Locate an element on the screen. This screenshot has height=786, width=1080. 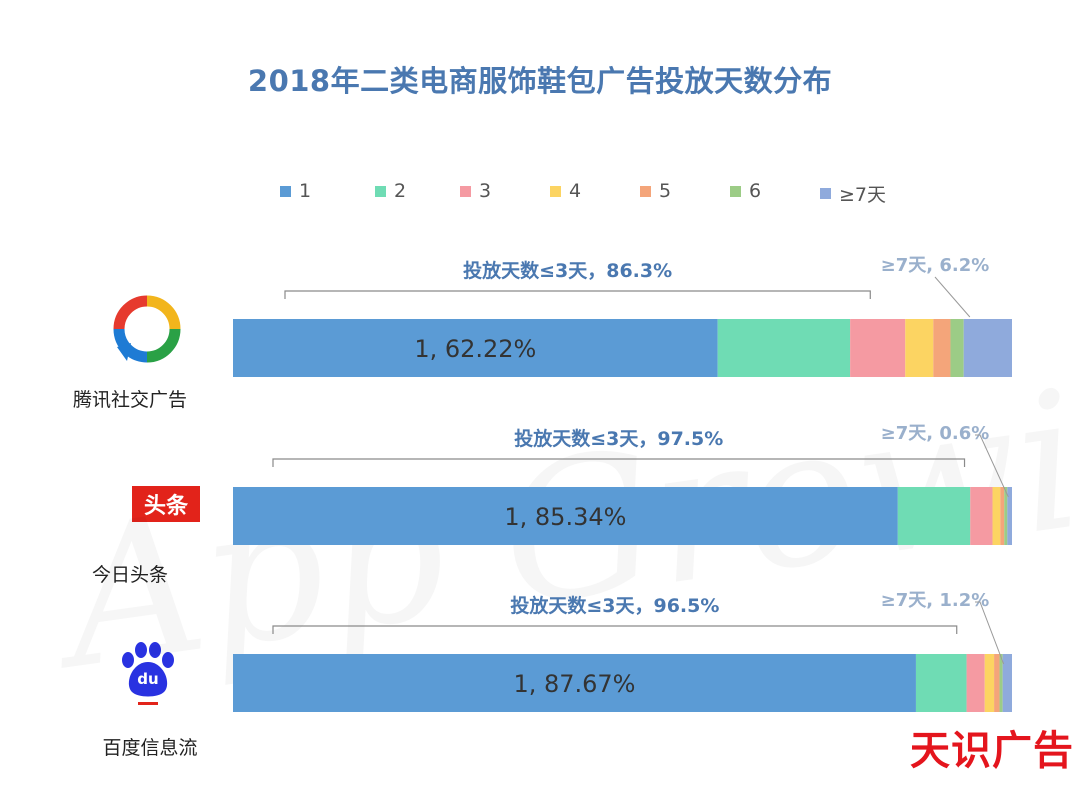
legend-item: ≥7天 is located at coordinates (853, 193).